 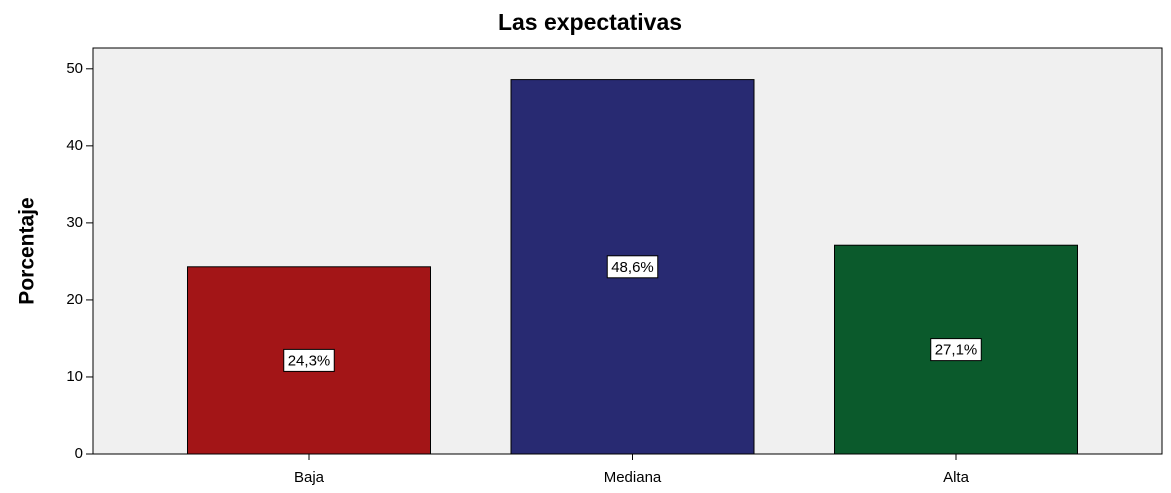 I want to click on data-label: 27,1%, so click(x=956, y=350).